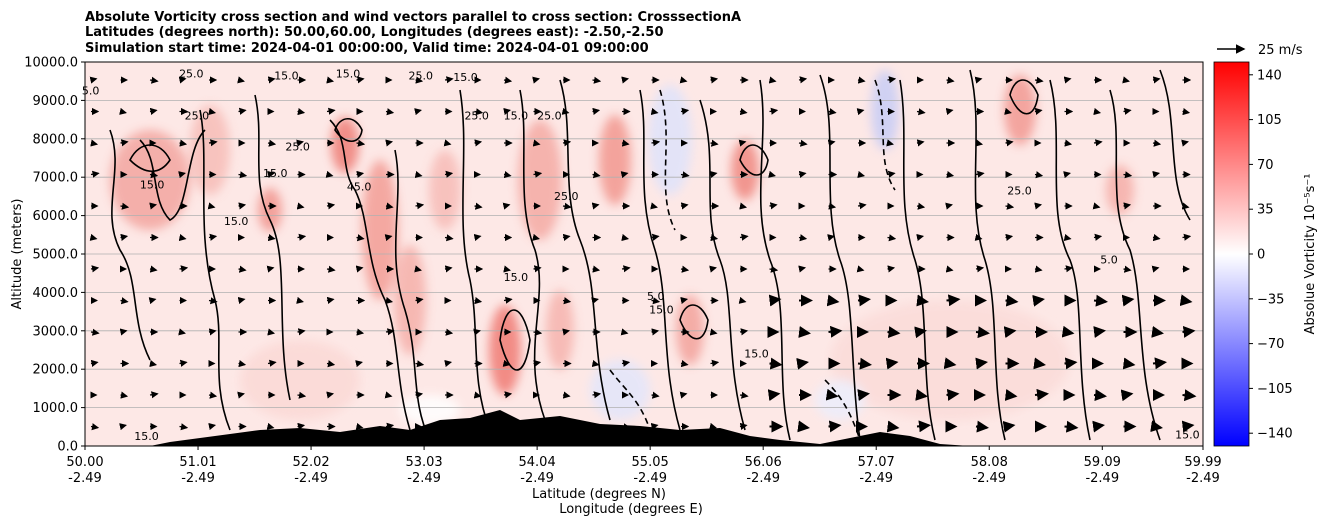  What do you see at coordinates (1260, 50) in the screenshot?
I see `quiver-key: 25 m/s` at bounding box center [1260, 50].